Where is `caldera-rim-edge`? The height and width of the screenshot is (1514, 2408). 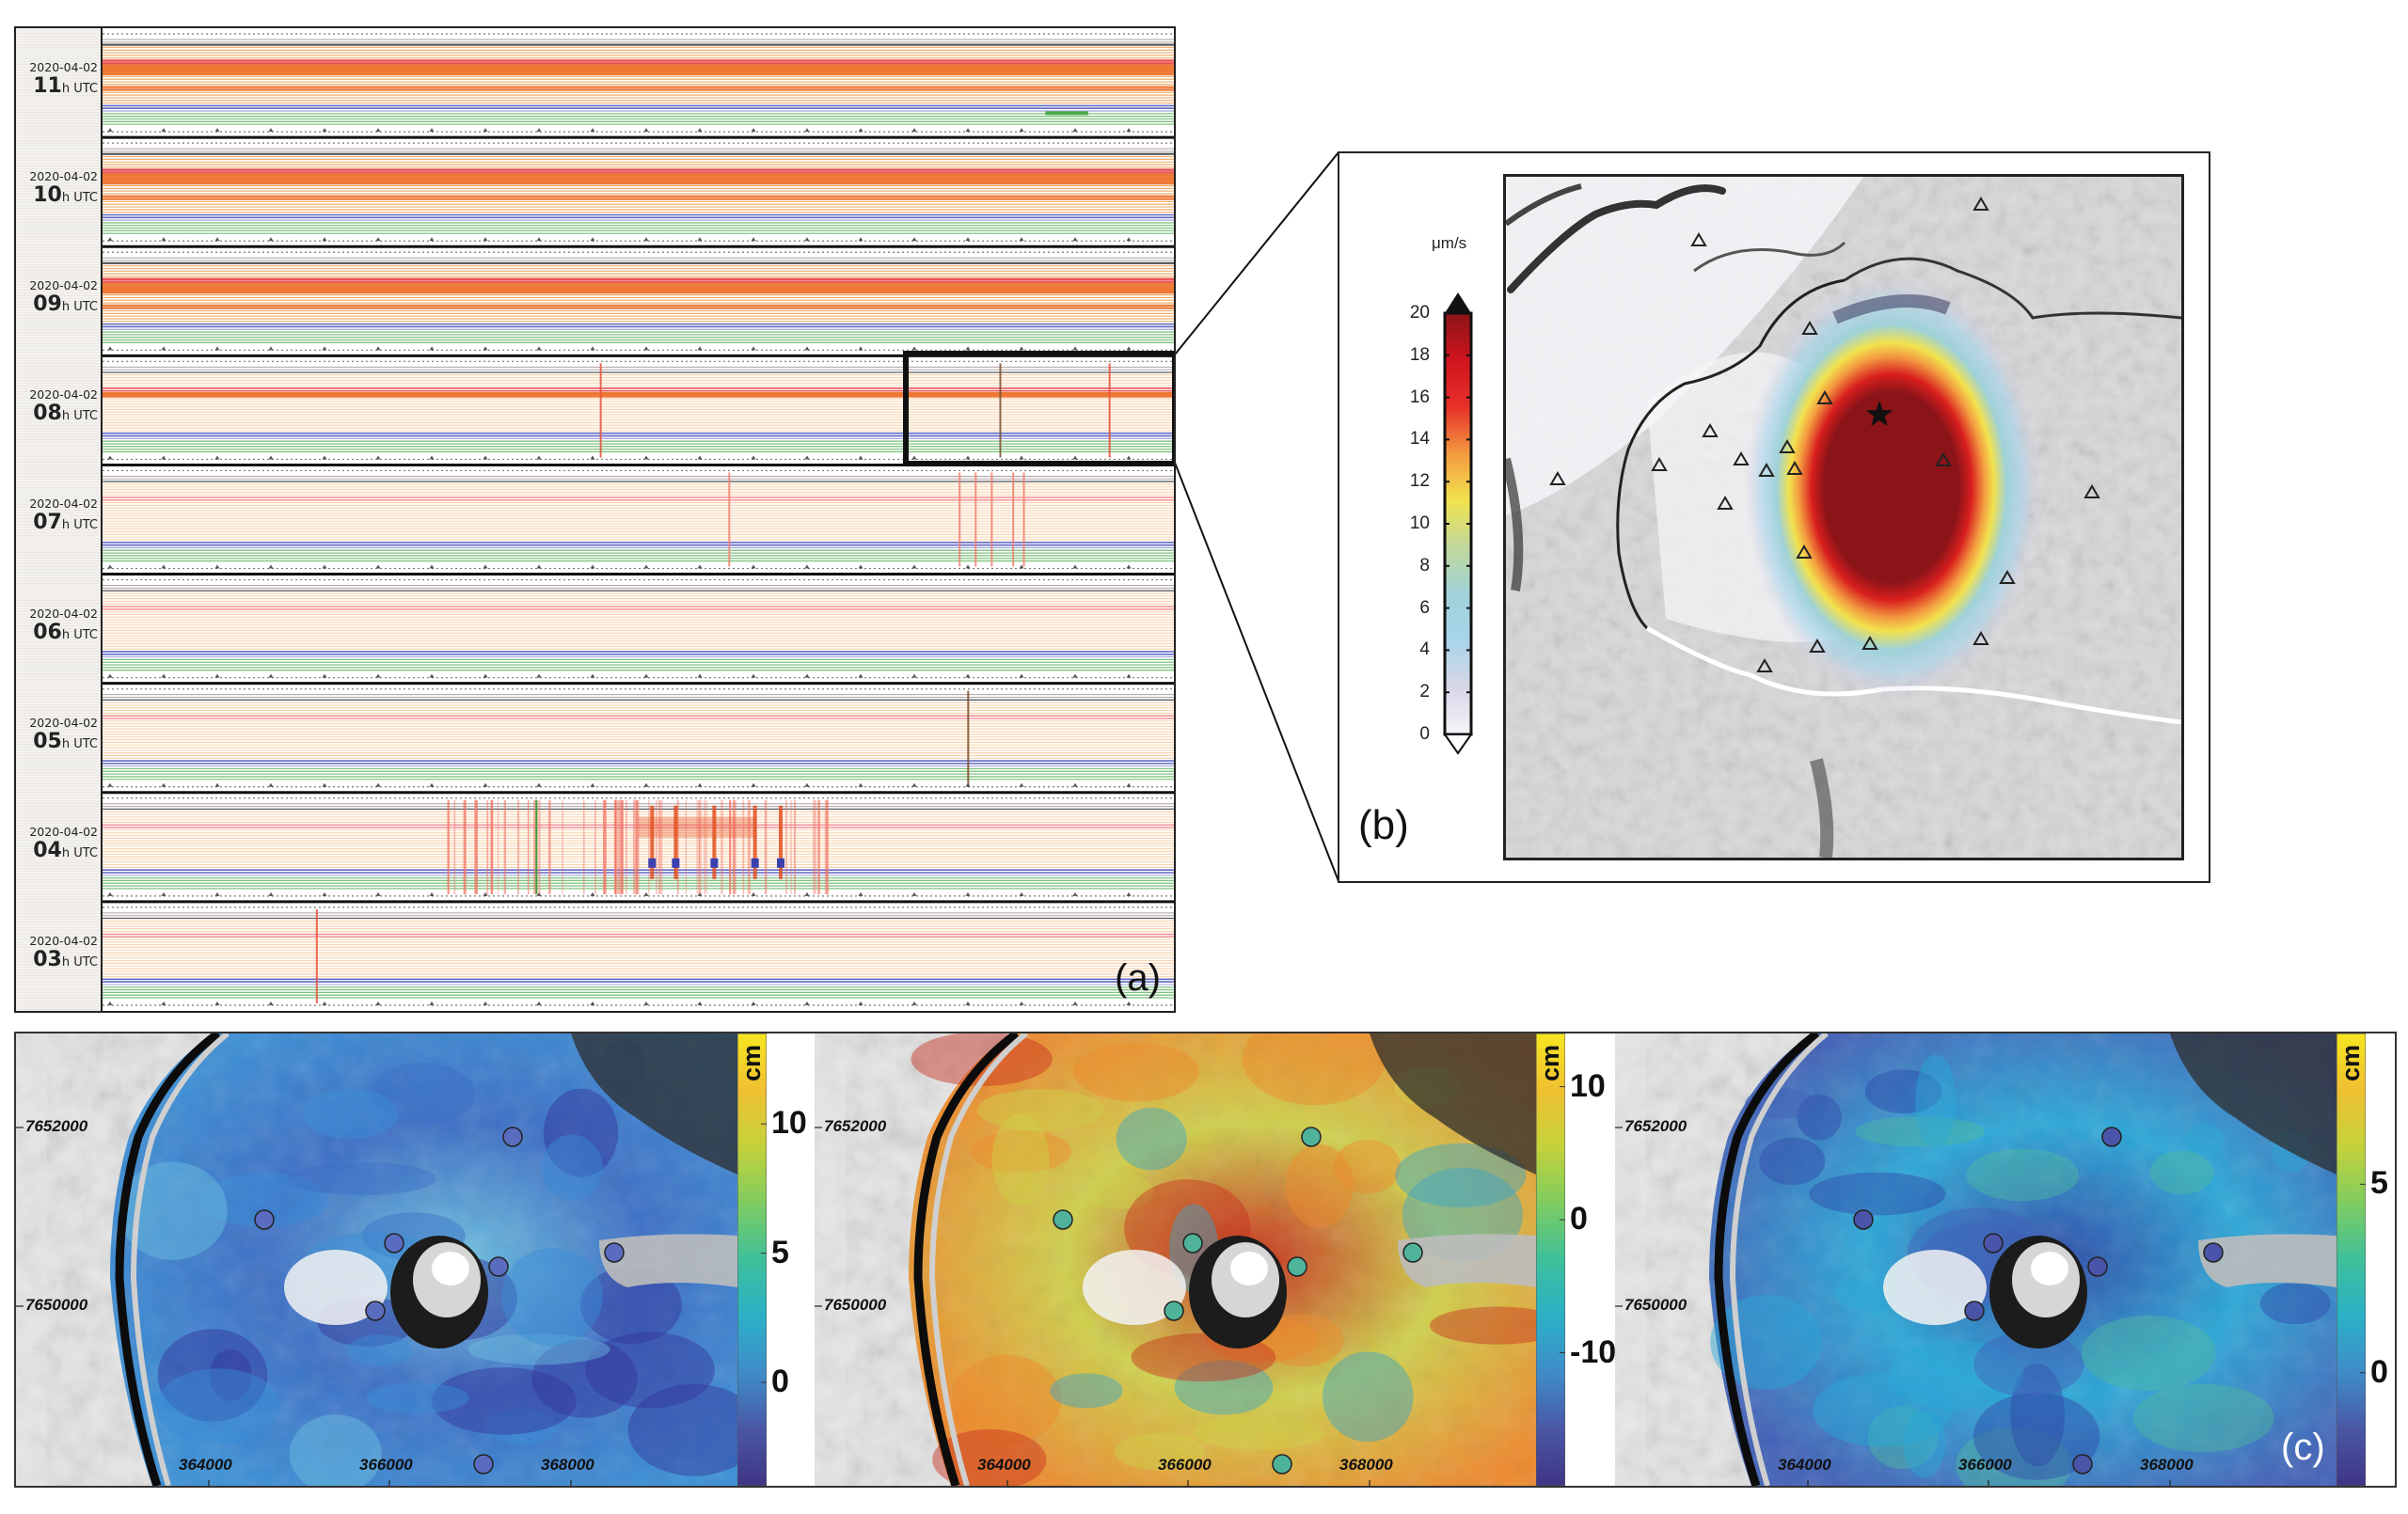
caldera-rim-edge is located at coordinates (180, 1259).